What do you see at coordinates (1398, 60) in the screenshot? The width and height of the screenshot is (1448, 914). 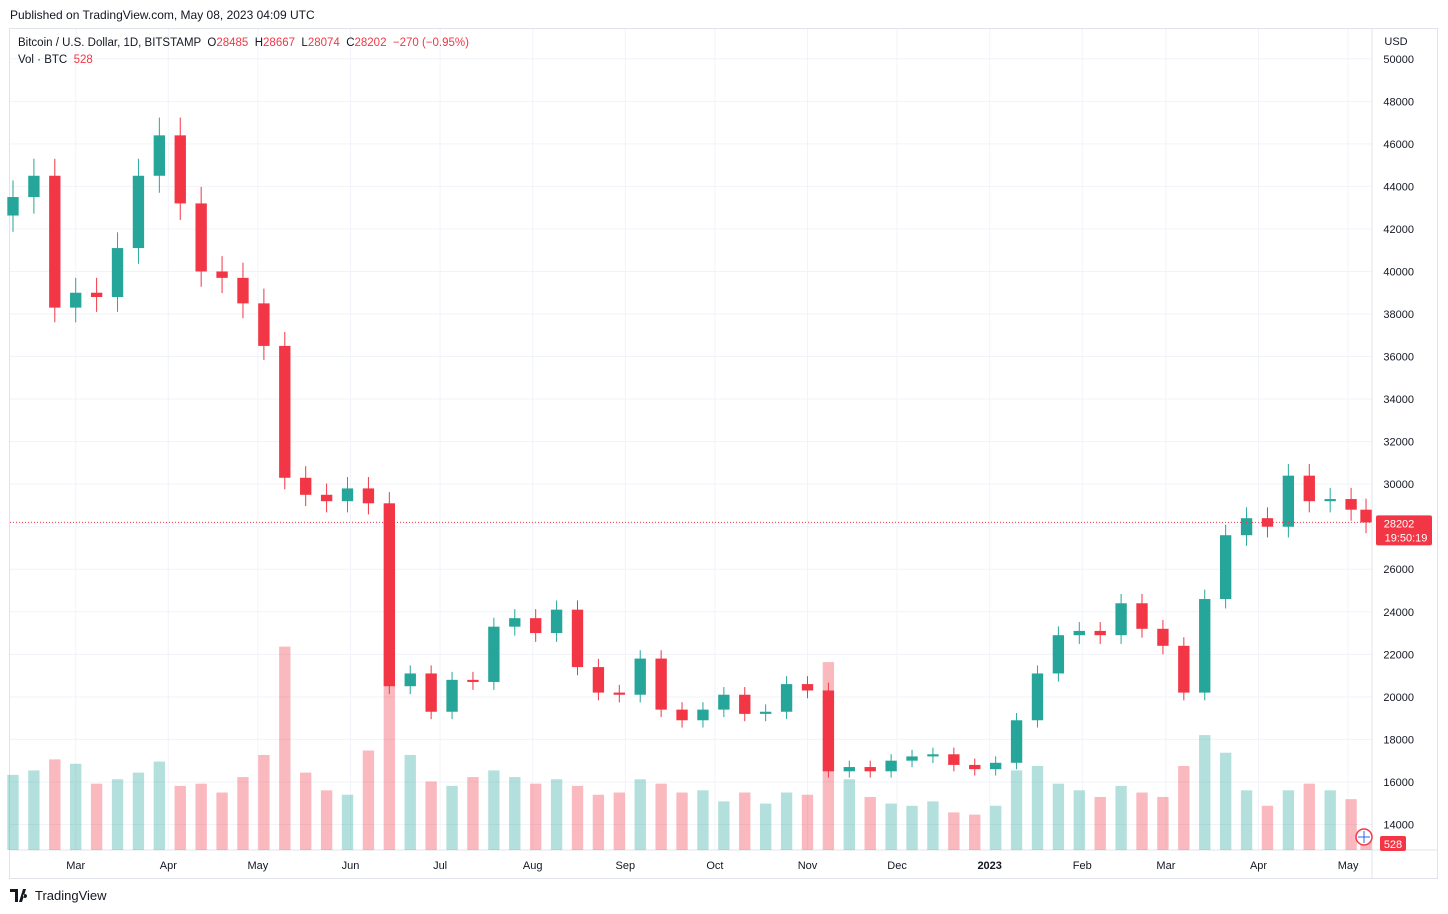 I see `price-tick-label: 50000` at bounding box center [1398, 60].